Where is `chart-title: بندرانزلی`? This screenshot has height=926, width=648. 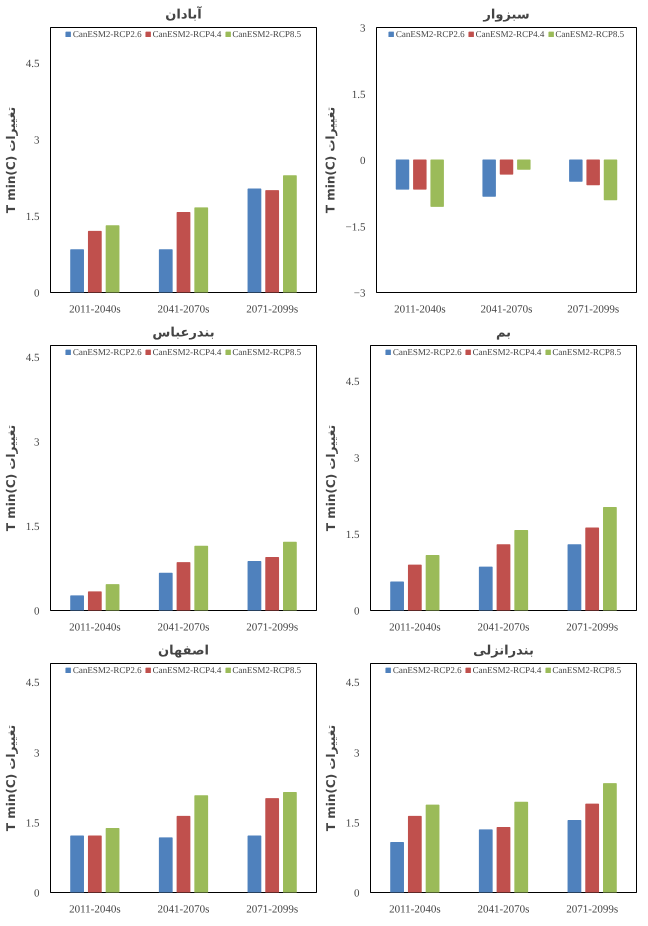 chart-title: بندرانزلی is located at coordinates (503, 651).